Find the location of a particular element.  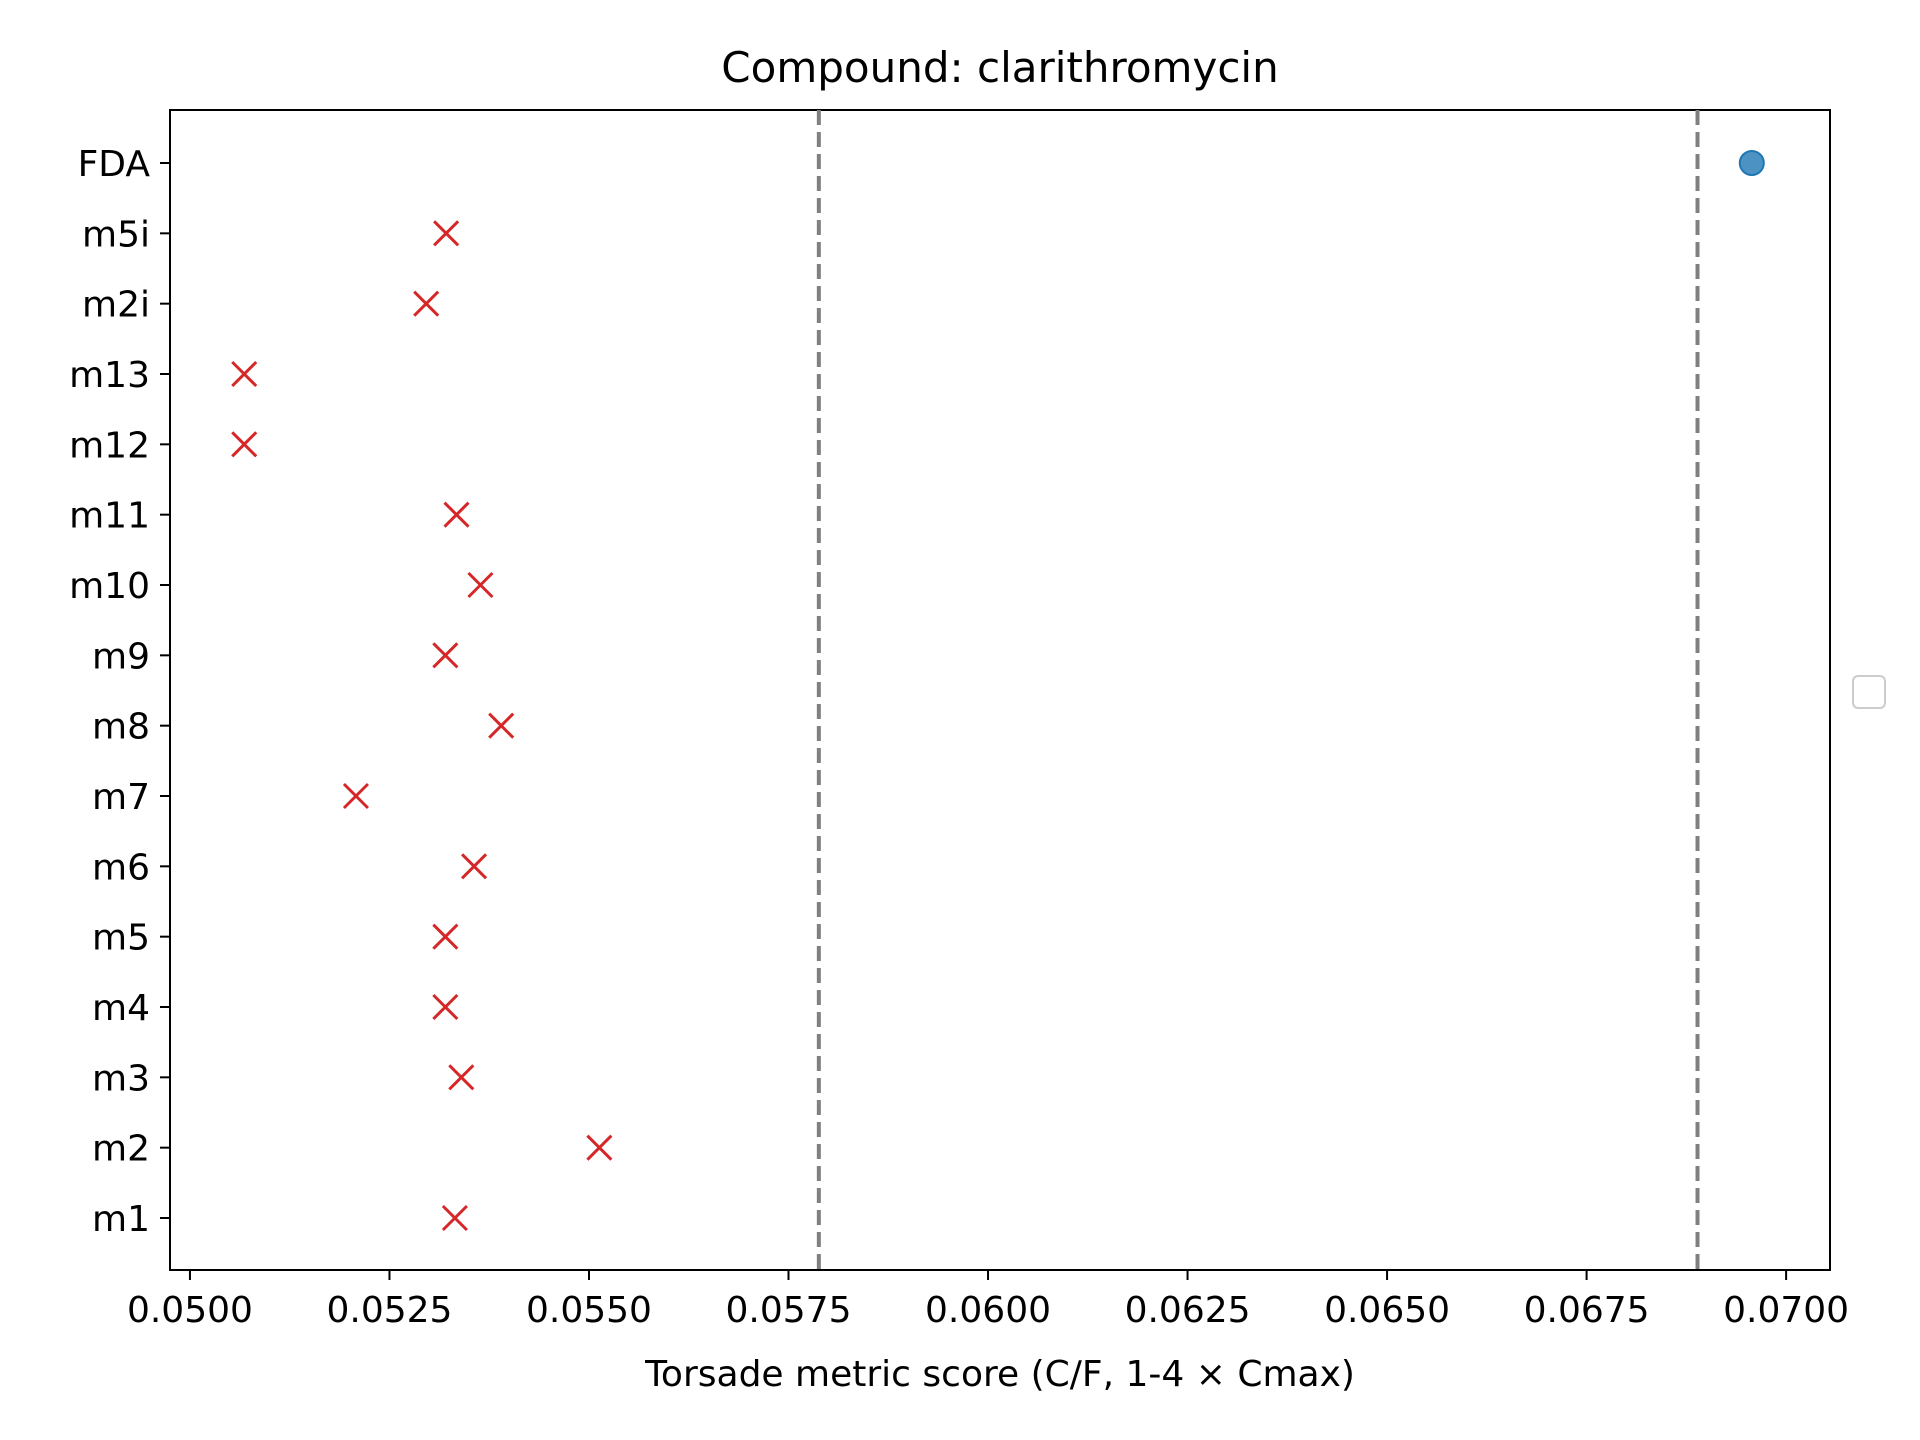

marker-x-m11 is located at coordinates (456, 514).